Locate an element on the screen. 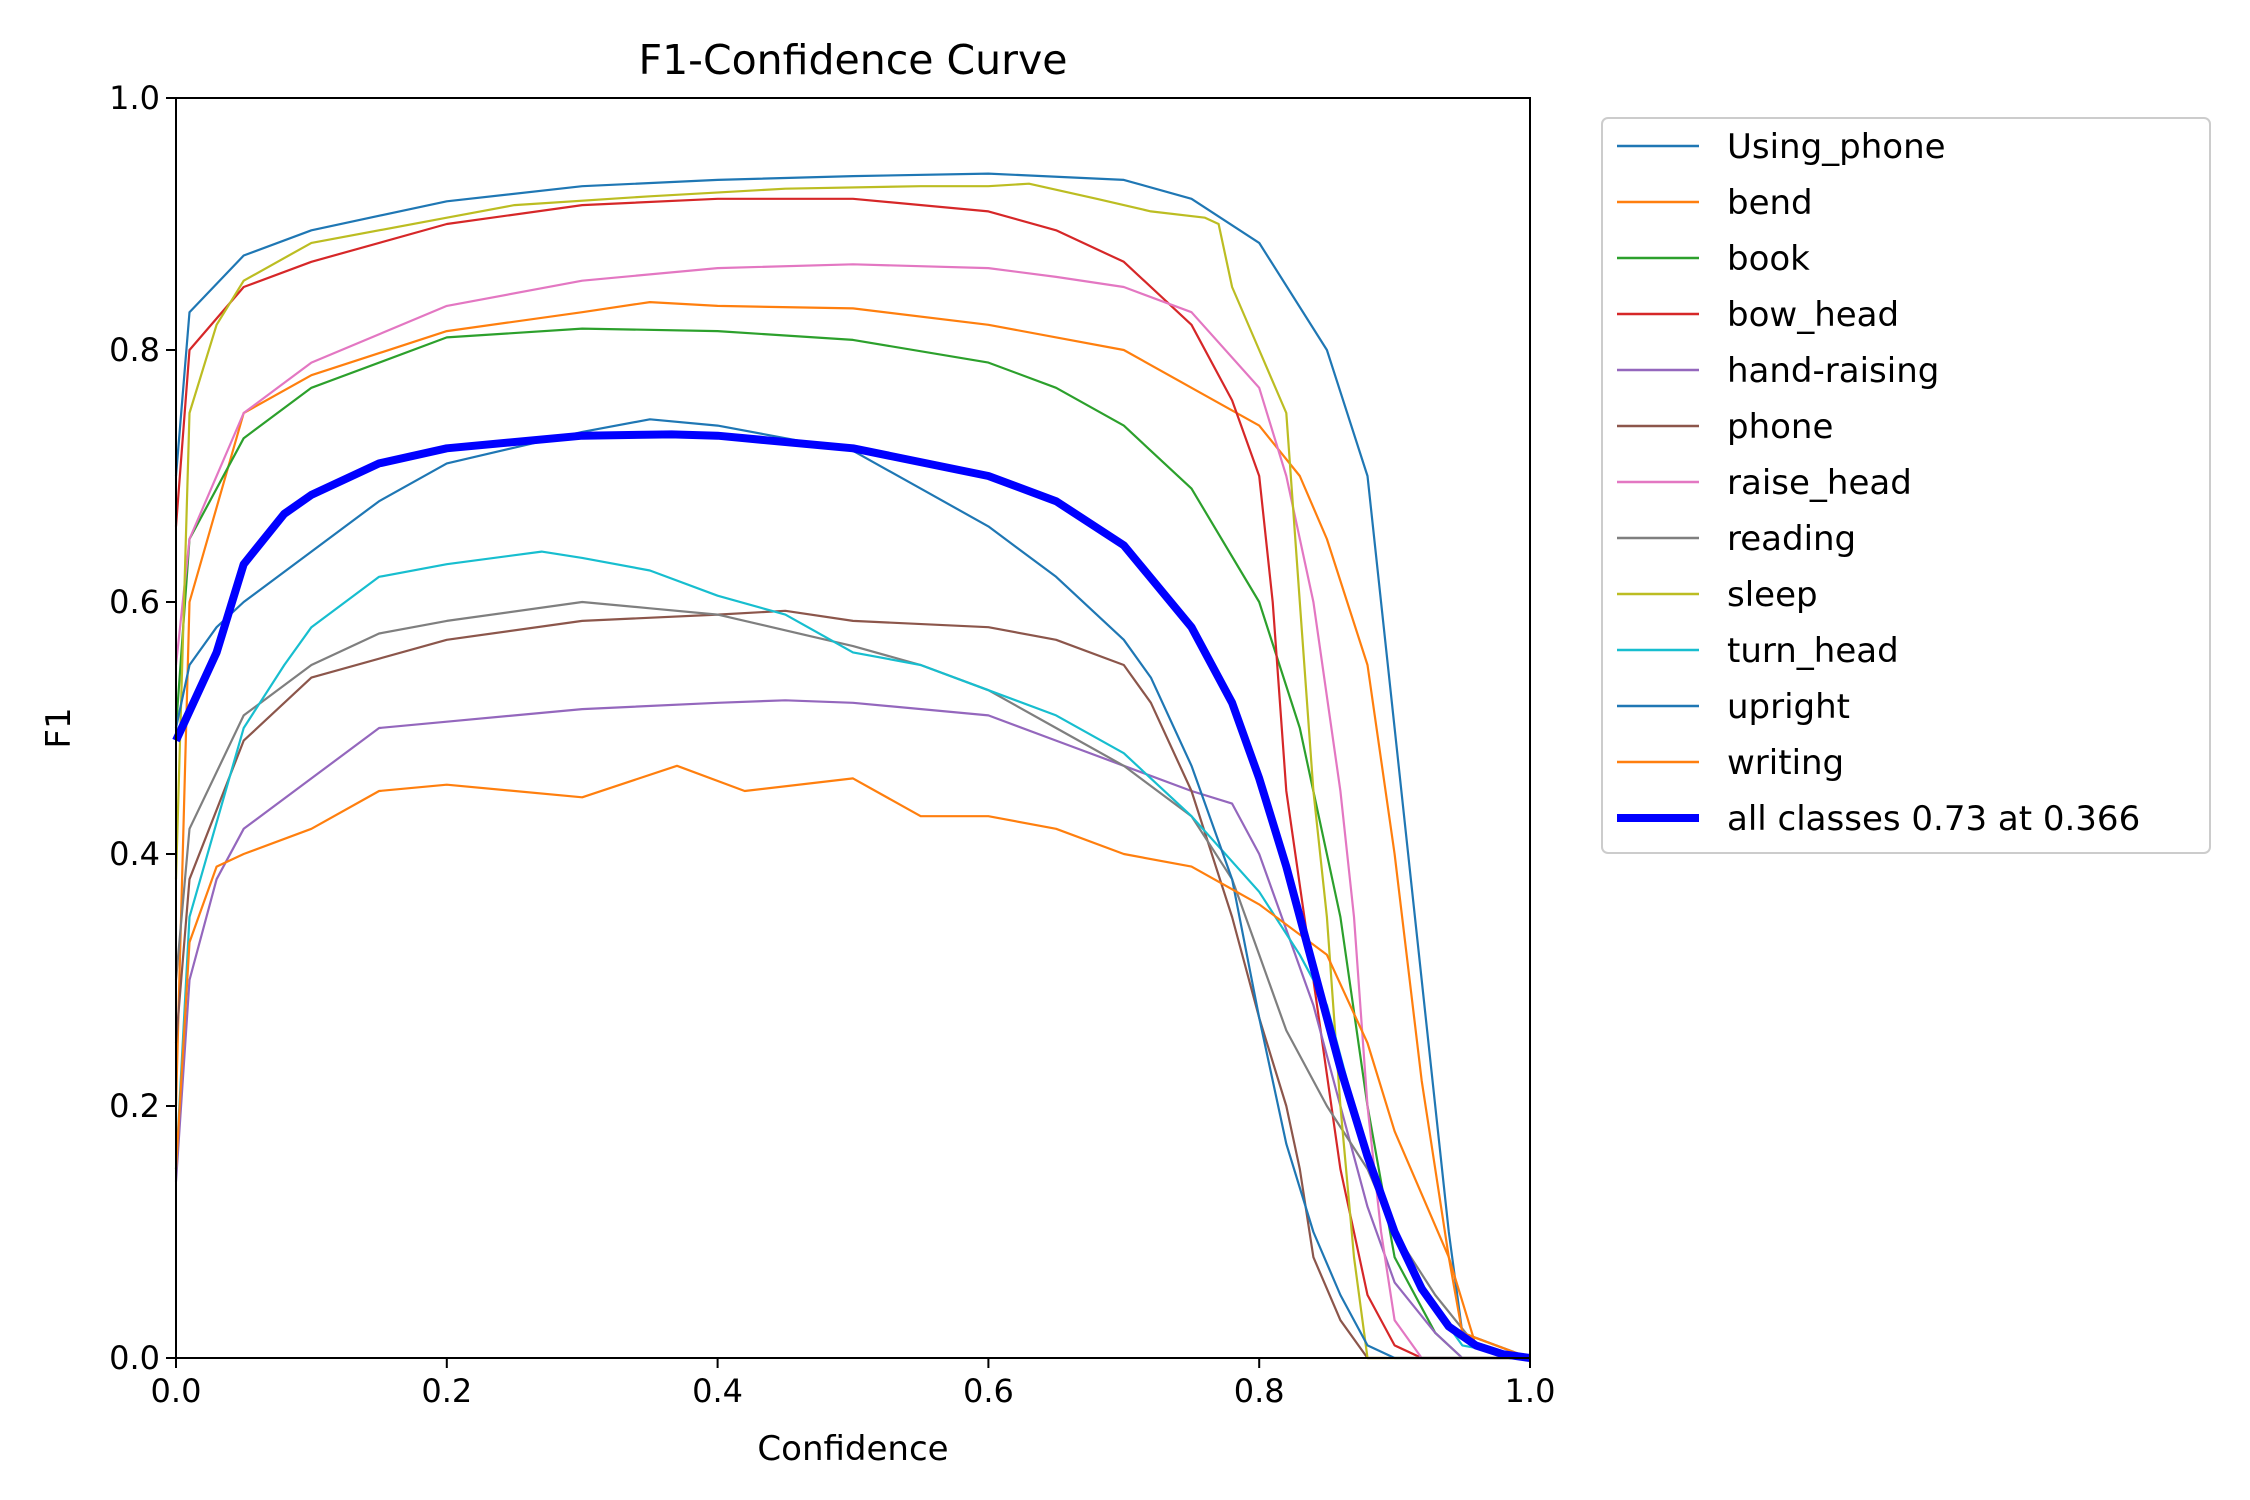 Image resolution: width=2250 pixels, height=1500 pixels. y-tick-label: 0.8 is located at coordinates (134, 350).